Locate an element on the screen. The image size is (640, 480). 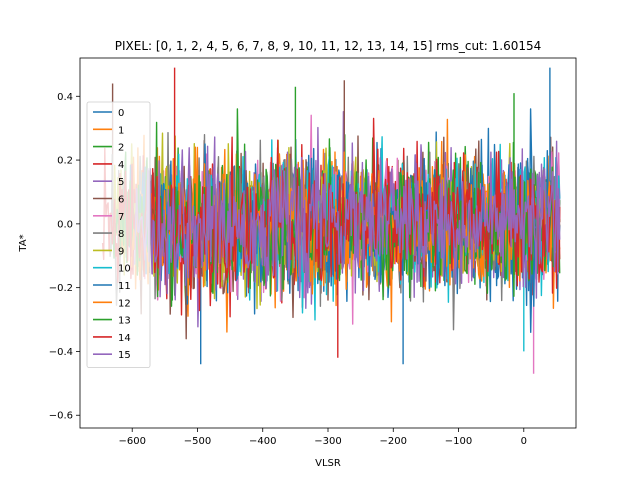
legend-label: 2 is located at coordinates (121, 148).